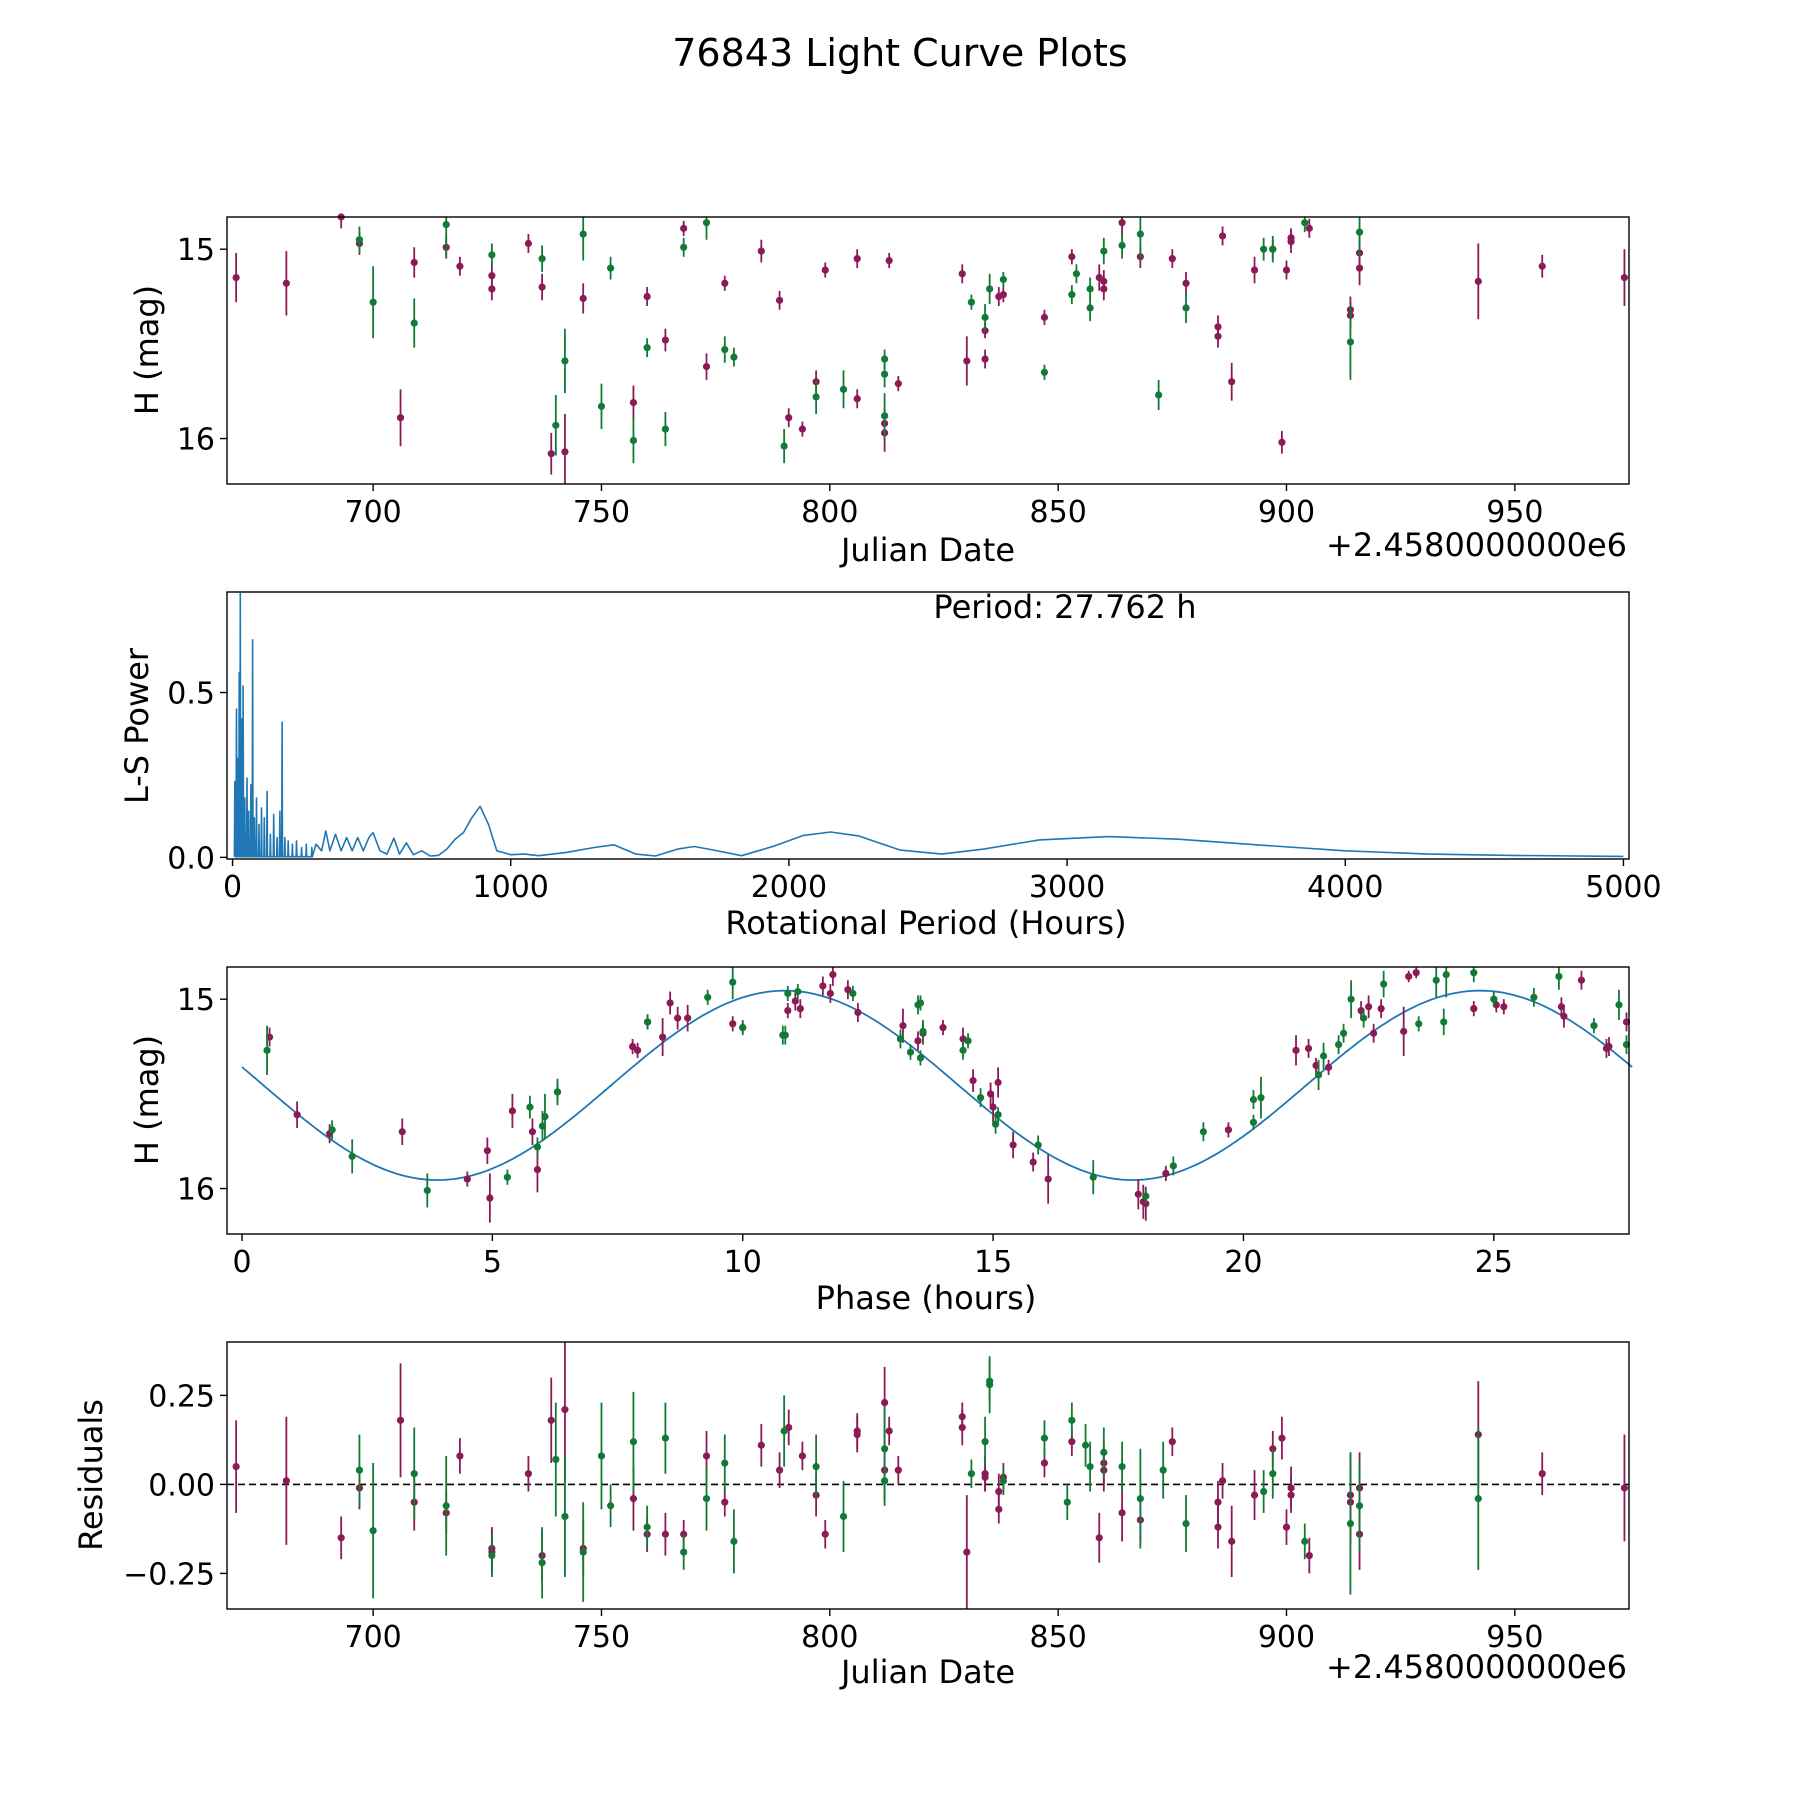 The height and width of the screenshot is (1800, 1800). What do you see at coordinates (191, 694) in the screenshot?
I see `periodogram-ytick-label: 0.5` at bounding box center [191, 694].